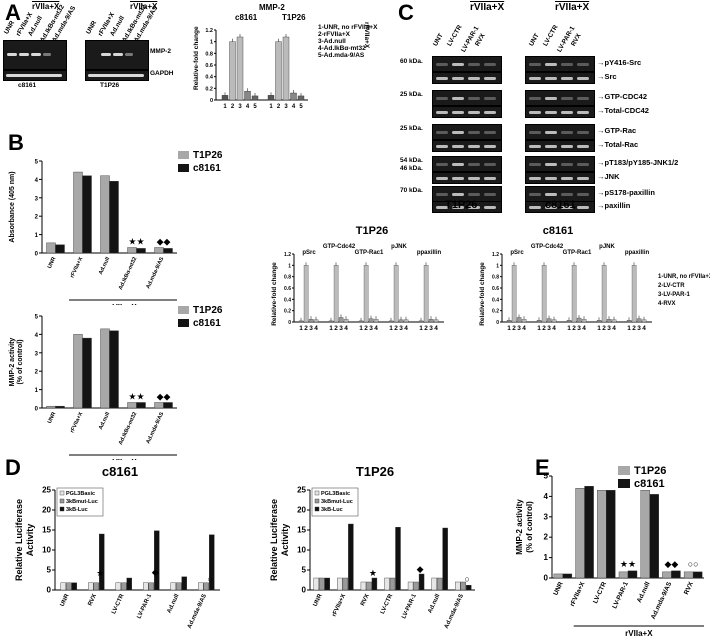 The height and width of the screenshot is (642, 713). I want to click on category-label: Ad.IkBα-mt32, so click(128, 273).